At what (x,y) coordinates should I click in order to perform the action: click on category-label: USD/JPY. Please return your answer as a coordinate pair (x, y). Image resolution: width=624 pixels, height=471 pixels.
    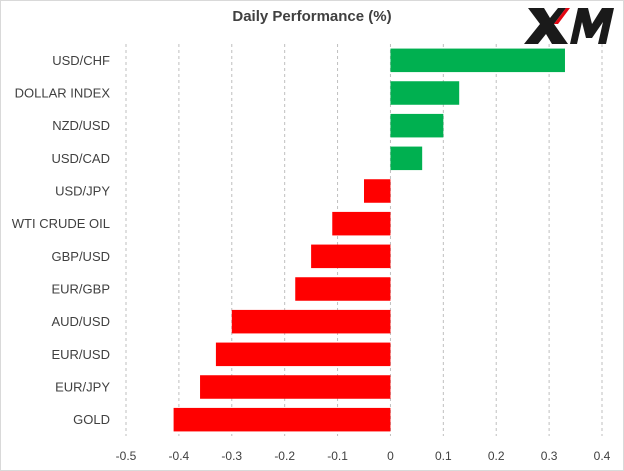
    Looking at the image, I should click on (82, 191).